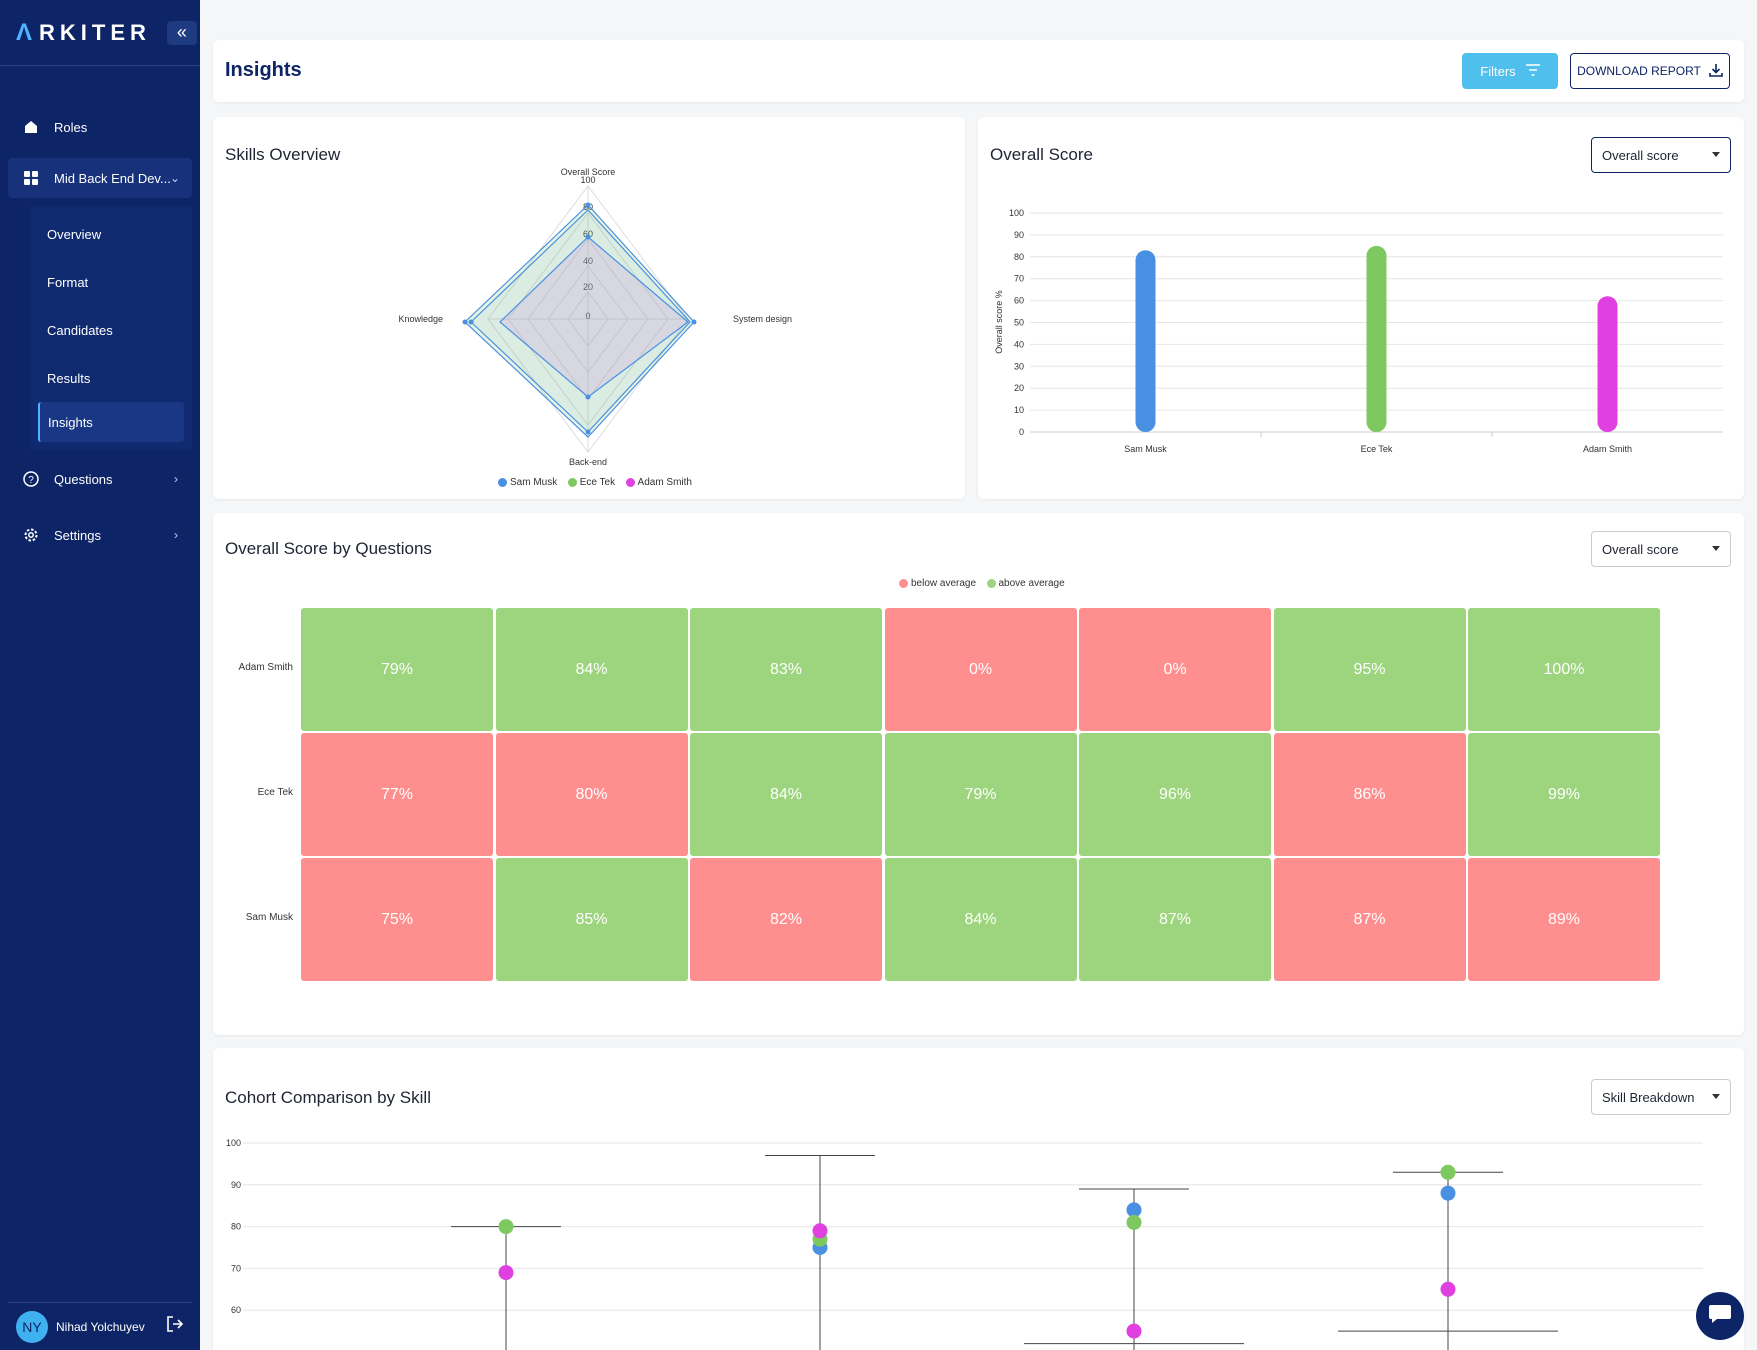  I want to click on heatmap-cell: 85%, so click(591, 919).